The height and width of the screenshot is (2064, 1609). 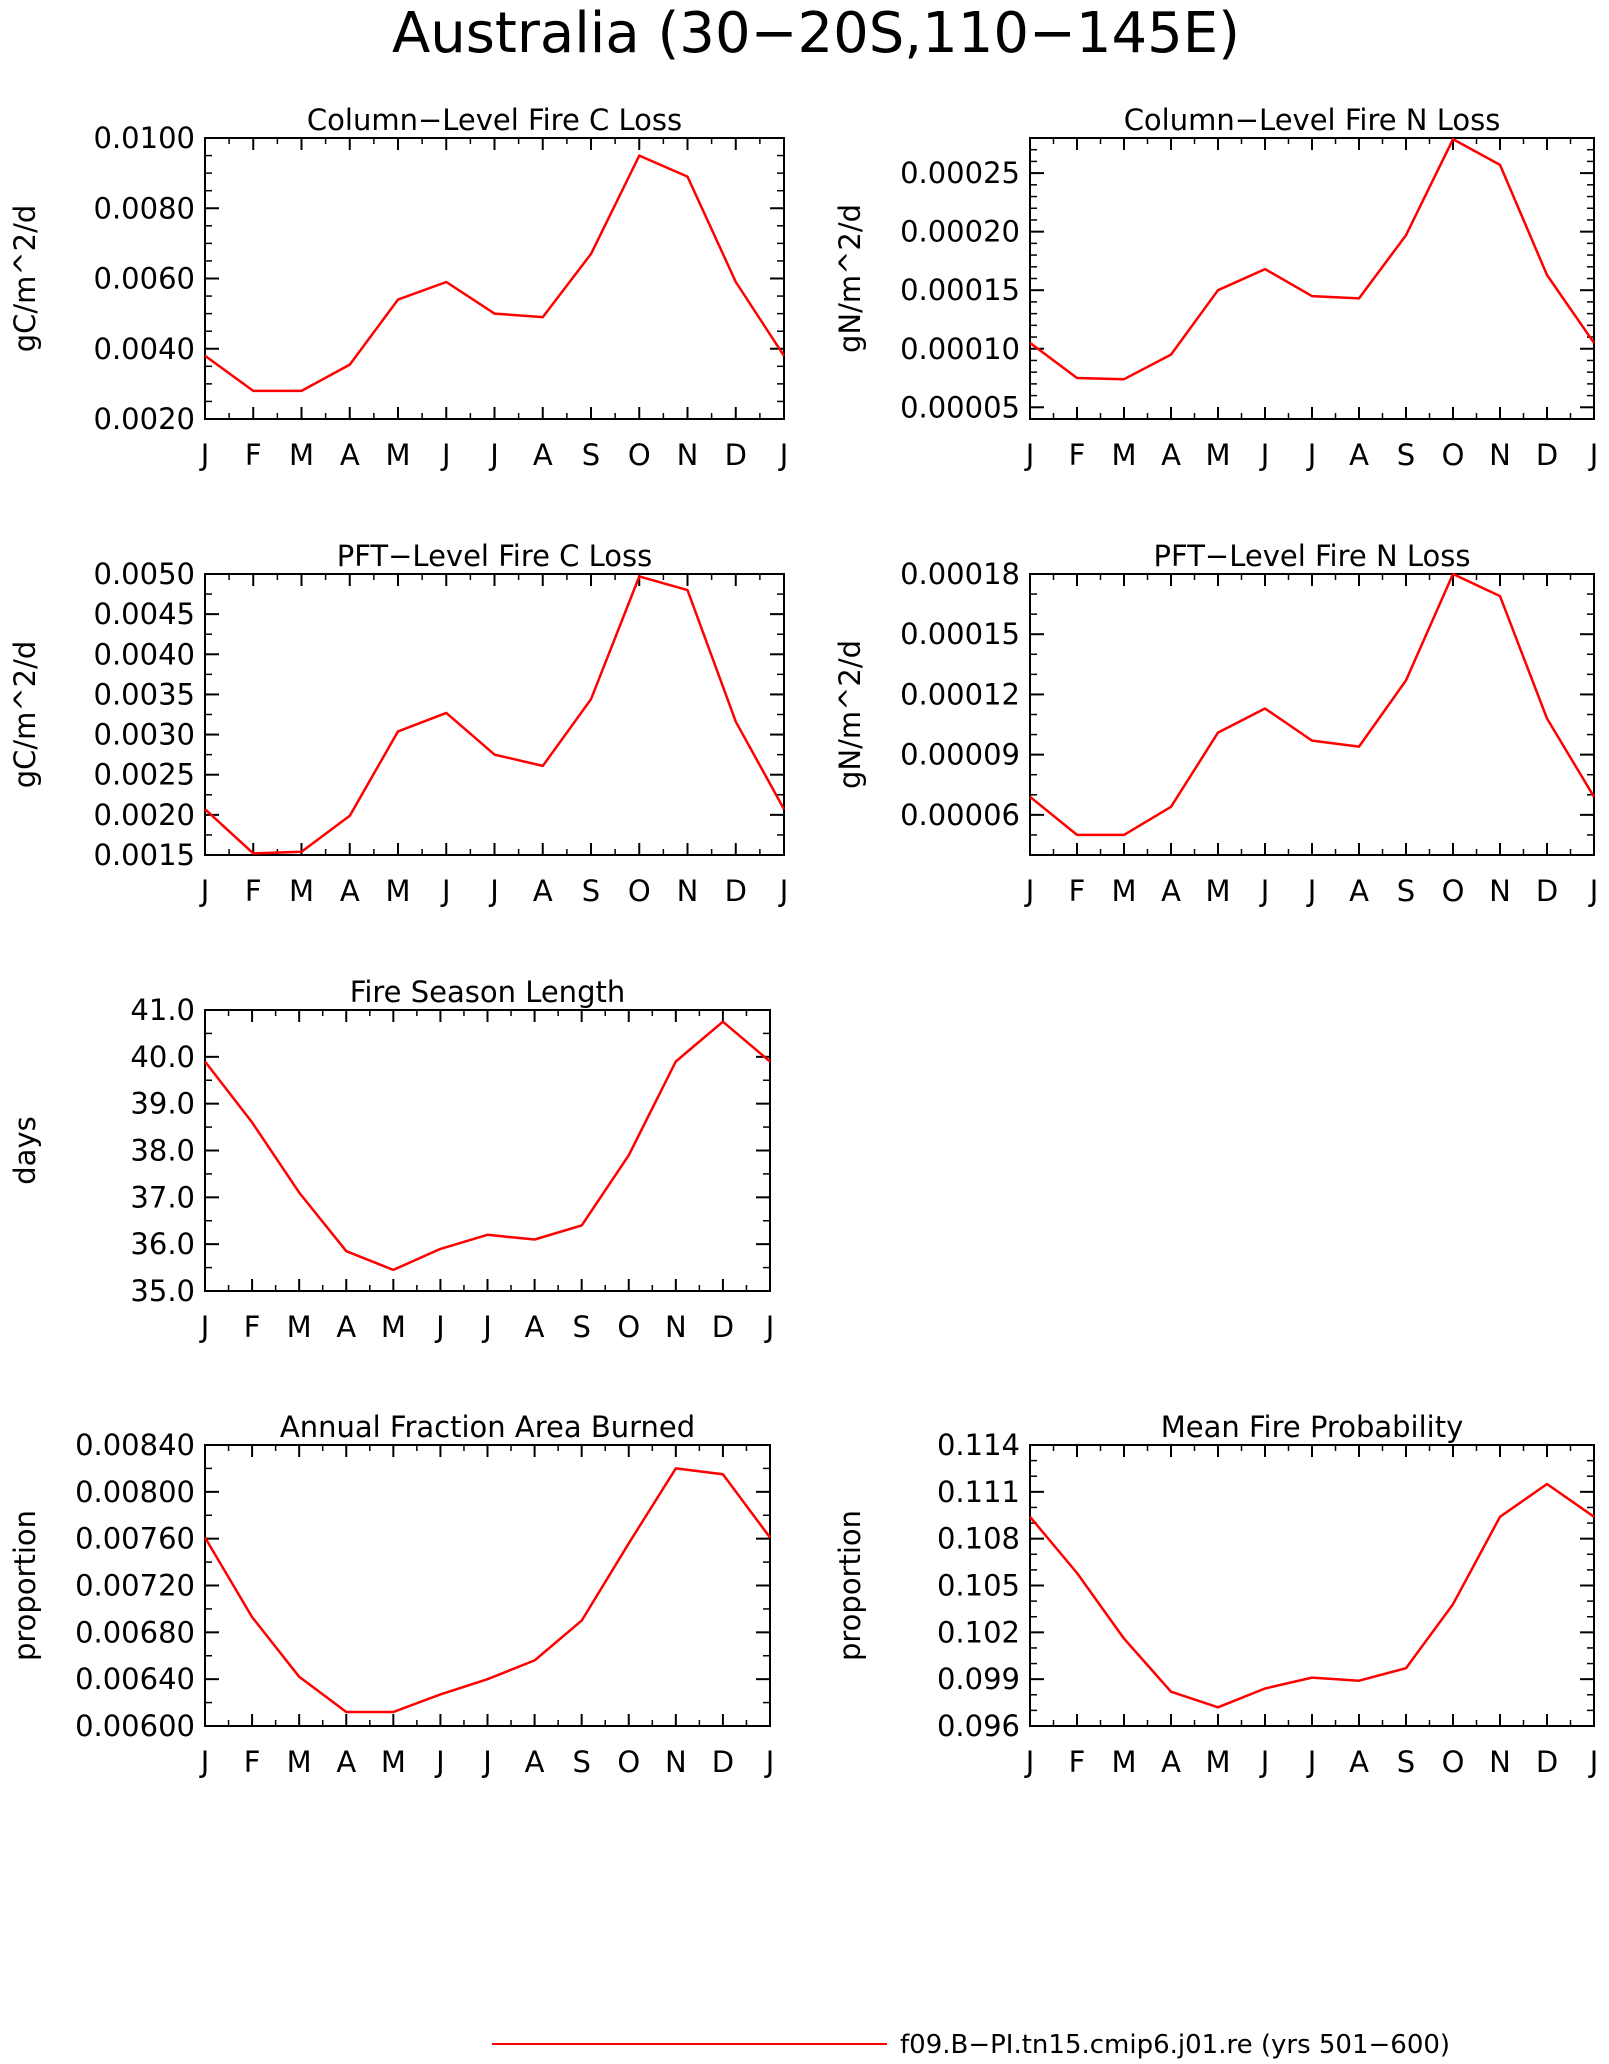 What do you see at coordinates (135, 1679) in the screenshot?
I see `y-tick-label: 0.00640` at bounding box center [135, 1679].